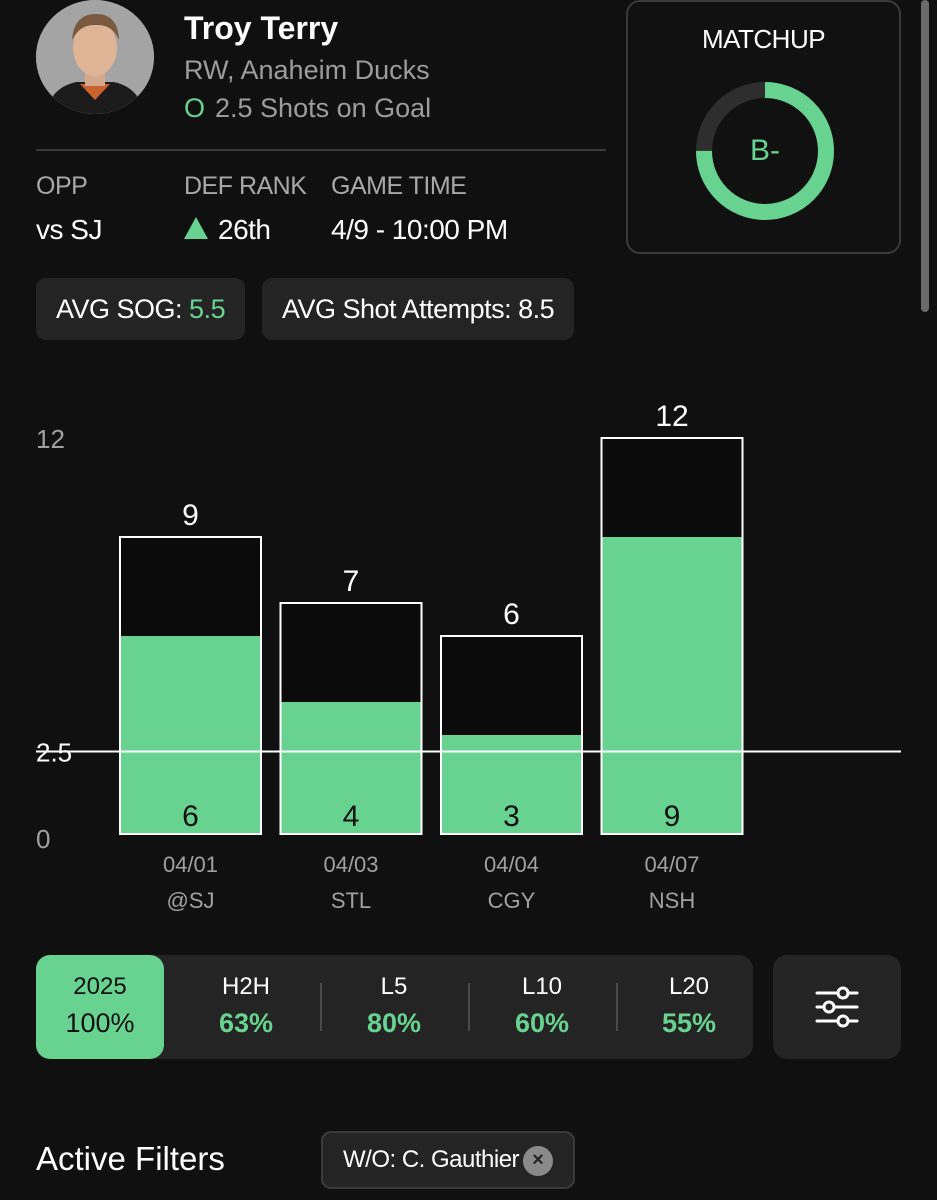  I want to click on def-rank: 26th, so click(227, 230).